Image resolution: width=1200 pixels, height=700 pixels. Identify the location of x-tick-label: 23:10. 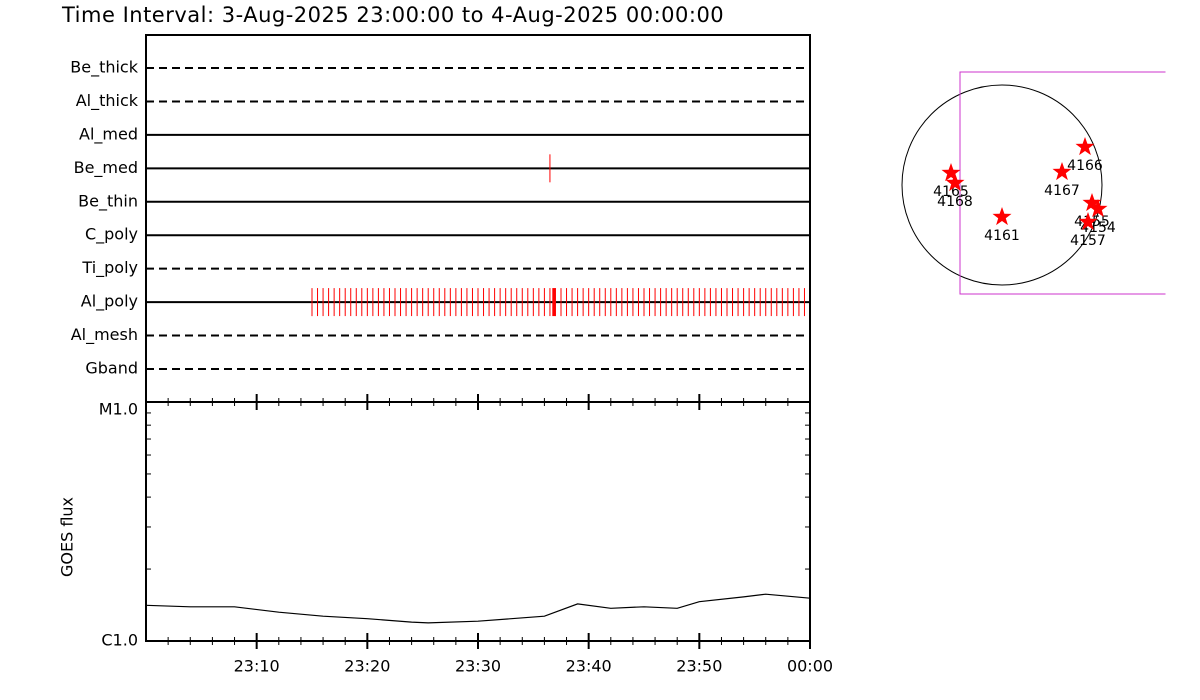
(257, 666).